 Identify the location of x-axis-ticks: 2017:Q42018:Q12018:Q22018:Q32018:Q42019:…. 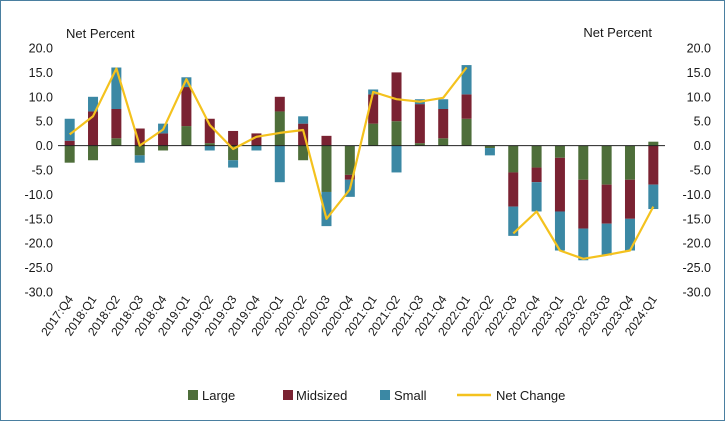
(349, 315).